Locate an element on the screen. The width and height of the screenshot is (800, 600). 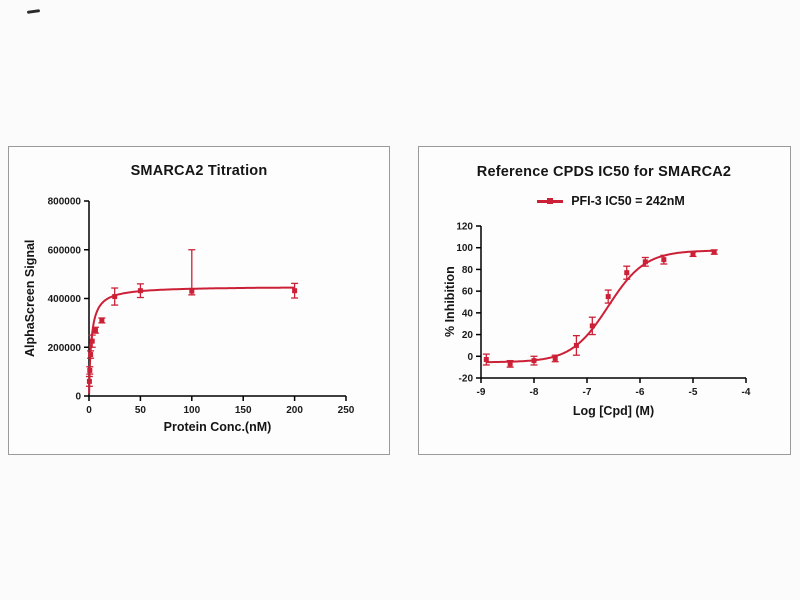
titration-chart-title: SMARCA2 Titration is located at coordinates (199, 171).